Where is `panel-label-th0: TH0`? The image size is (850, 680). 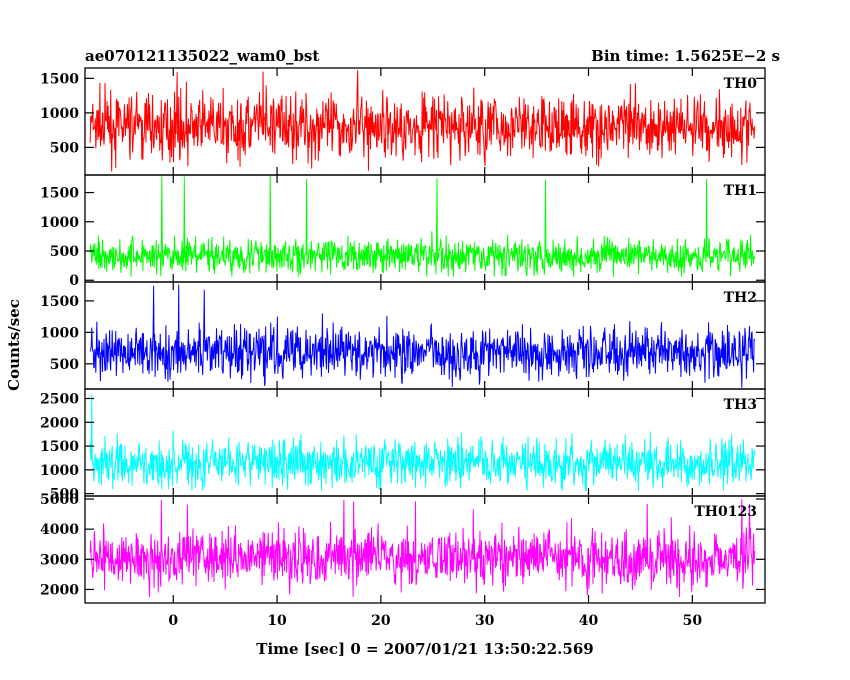
panel-label-th0: TH0 is located at coordinates (741, 84).